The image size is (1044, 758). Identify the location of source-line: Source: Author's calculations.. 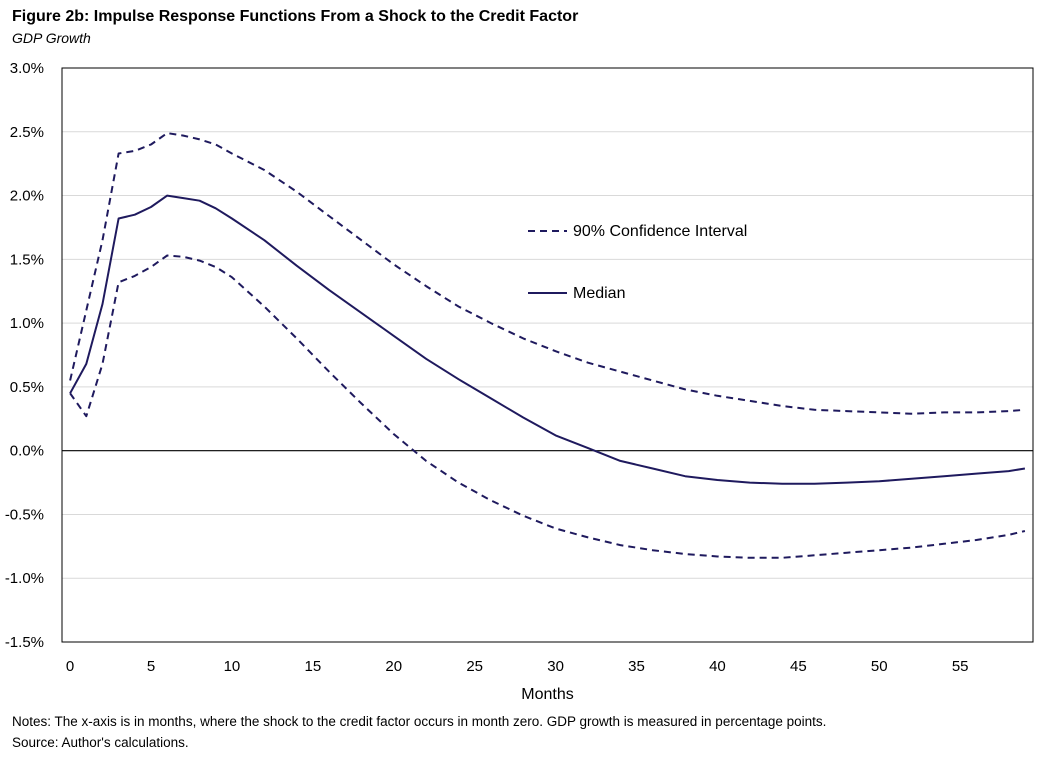
(100, 742).